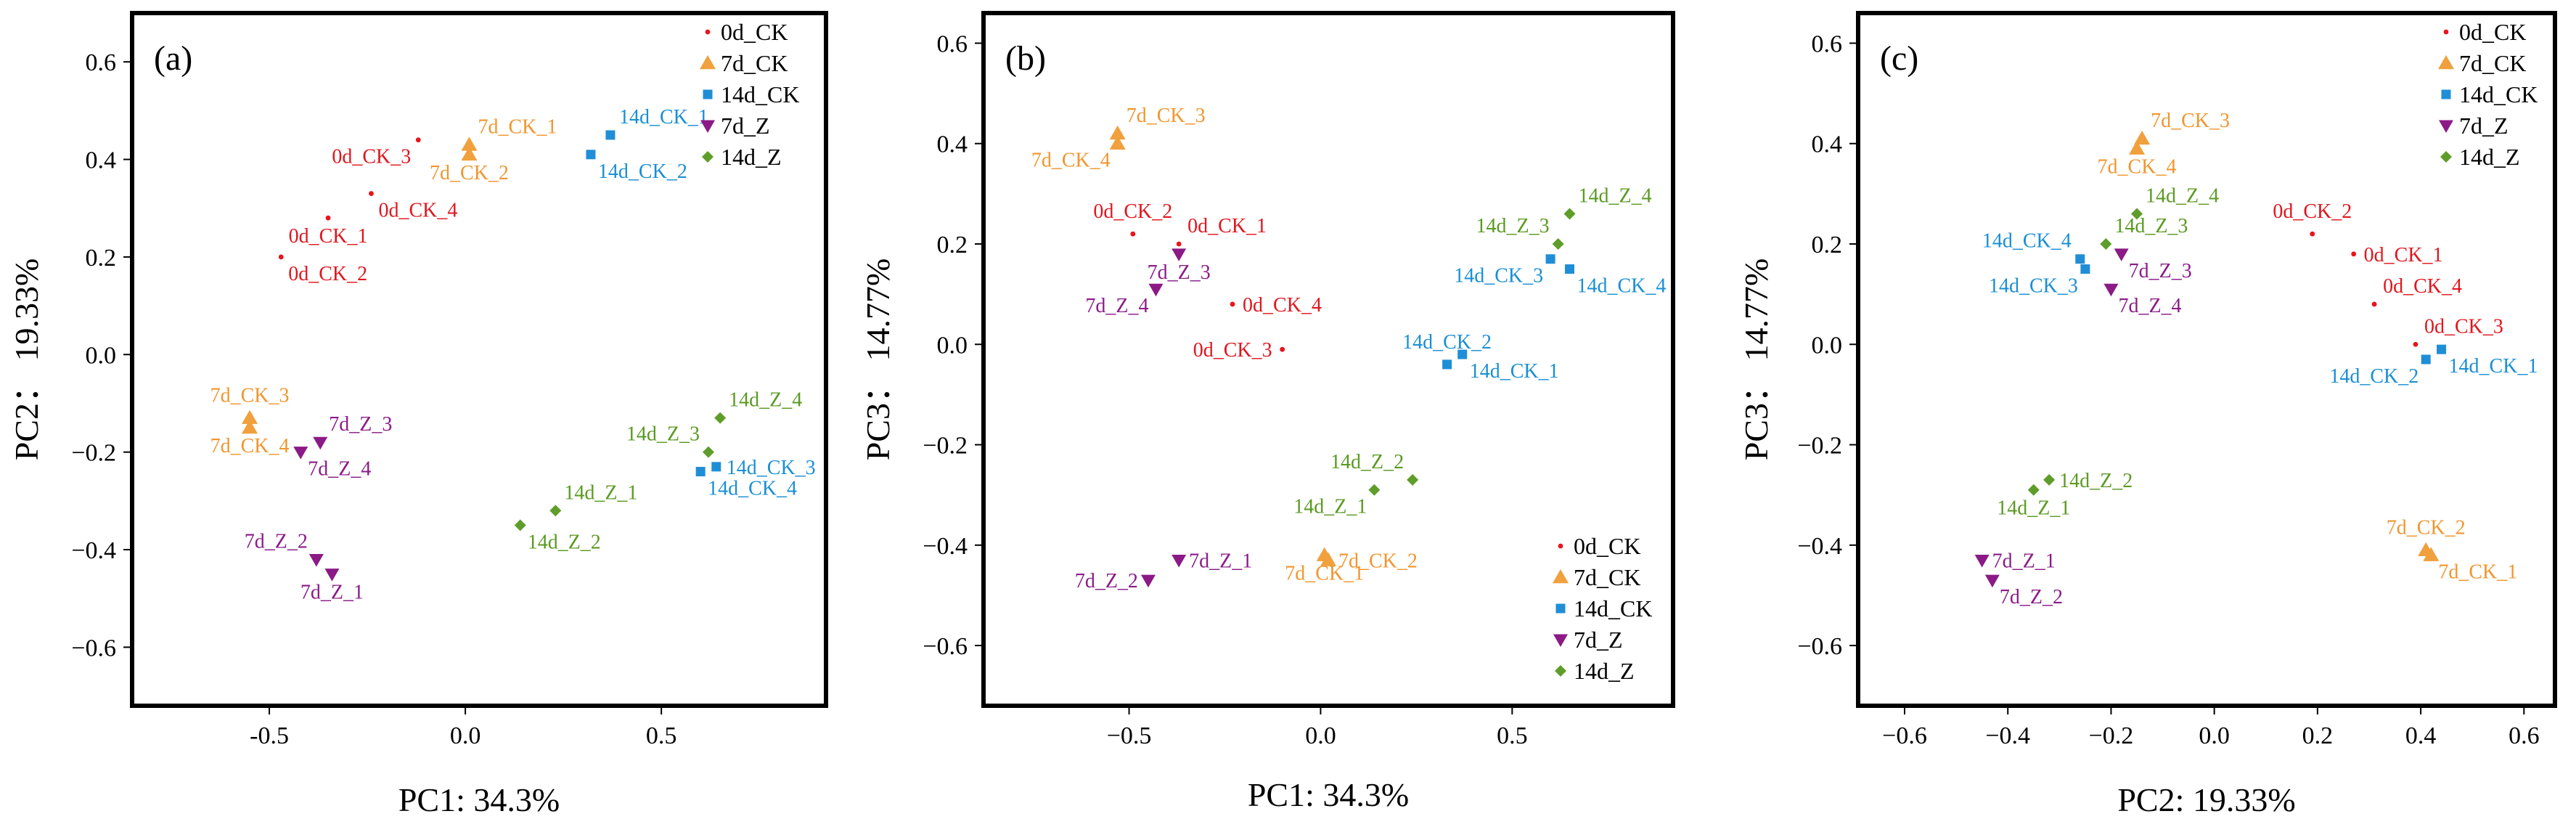 The image size is (2576, 835). I want to click on legend-marker-7d-ck, so click(1561, 576).